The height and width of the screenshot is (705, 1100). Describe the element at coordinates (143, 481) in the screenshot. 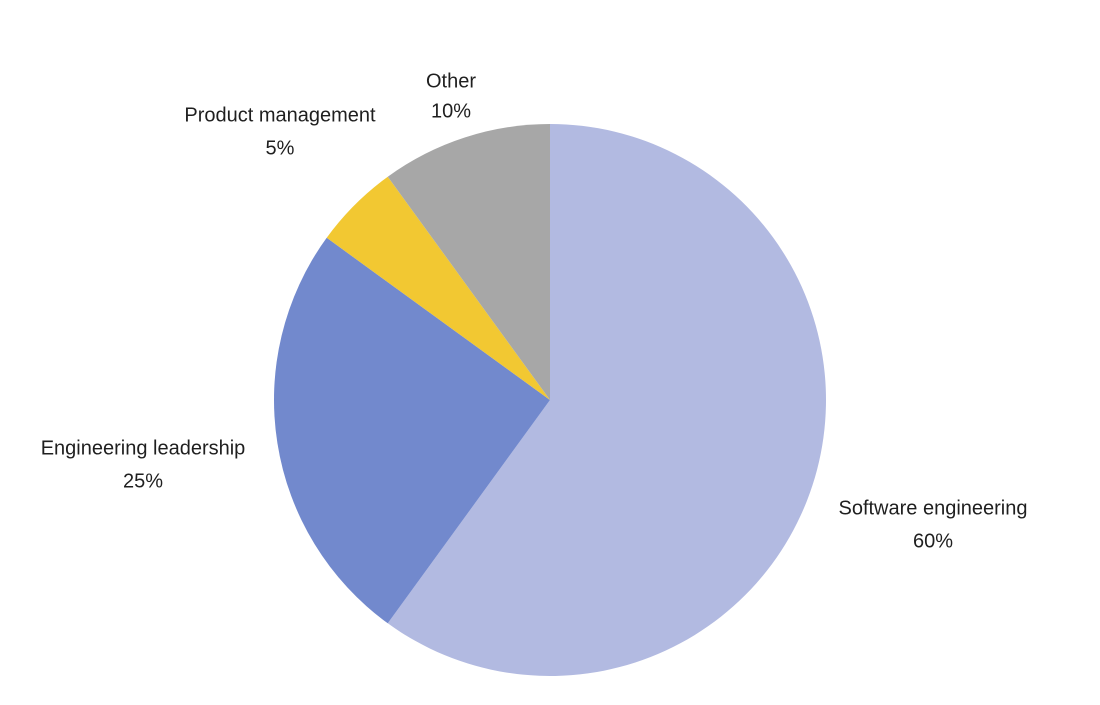

I see `slice-value-label: 25%` at that location.